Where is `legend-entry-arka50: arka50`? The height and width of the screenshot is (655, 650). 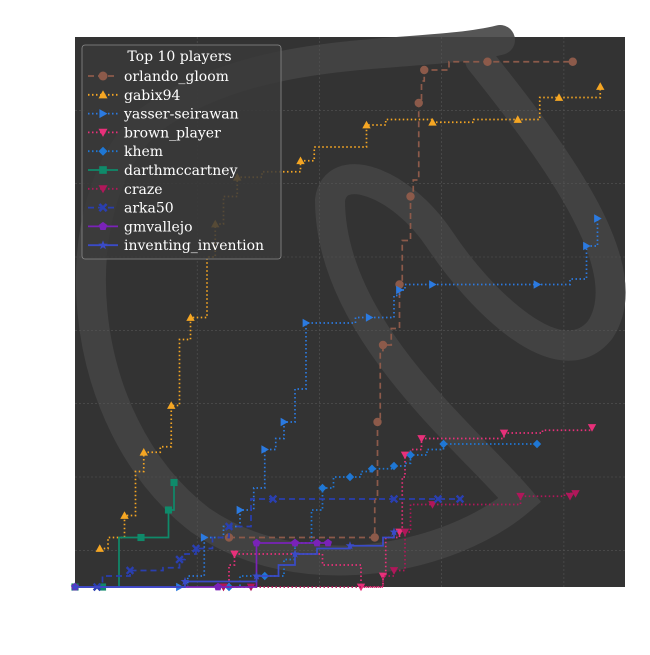 legend-entry-arka50: arka50 is located at coordinates (131, 209).